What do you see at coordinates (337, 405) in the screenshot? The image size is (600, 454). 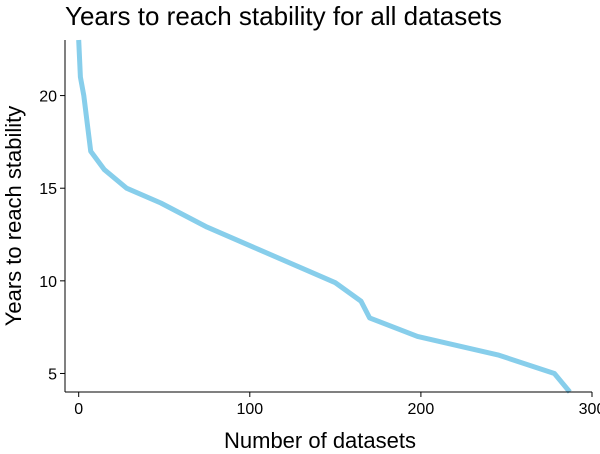 I see `x-axis-ticks: 0 100 200 300` at bounding box center [337, 405].